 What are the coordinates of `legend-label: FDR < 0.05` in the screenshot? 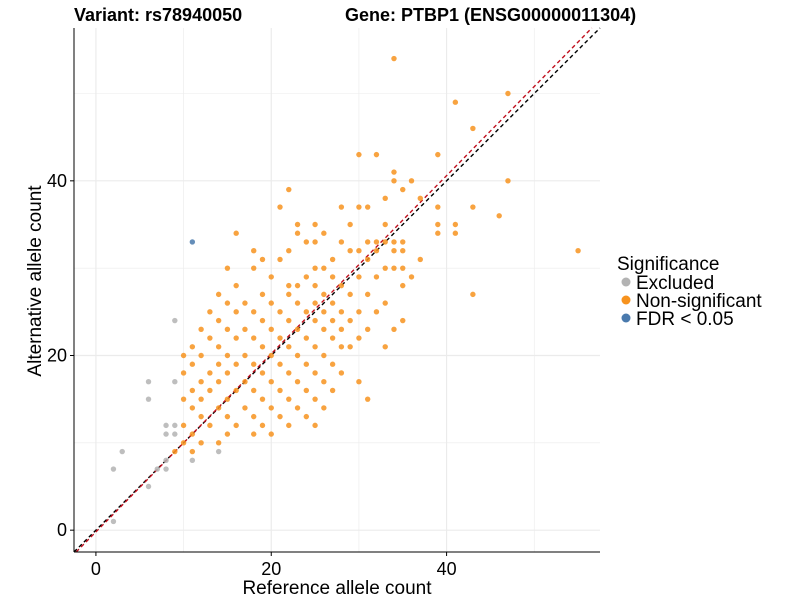 It's located at (685, 319).